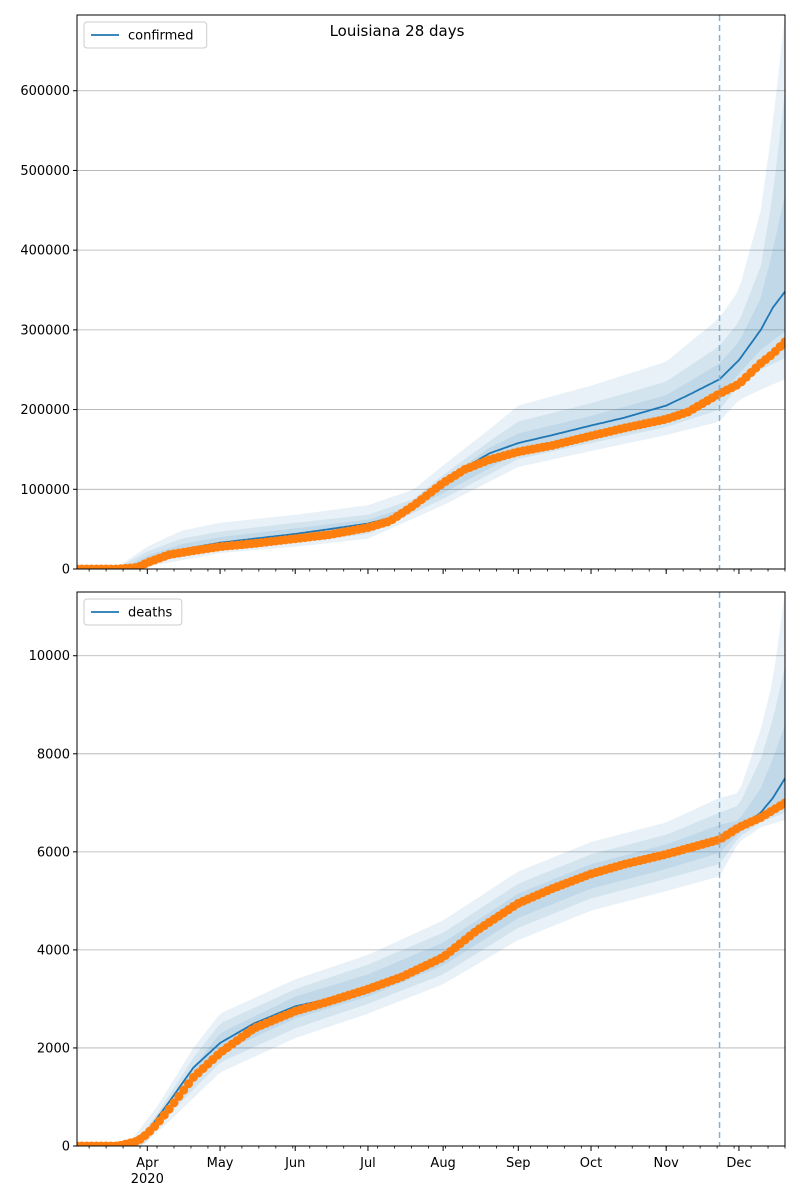 Image resolution: width=800 pixels, height=1200 pixels. Describe the element at coordinates (150, 613) in the screenshot. I see `legend-label: deaths` at that location.